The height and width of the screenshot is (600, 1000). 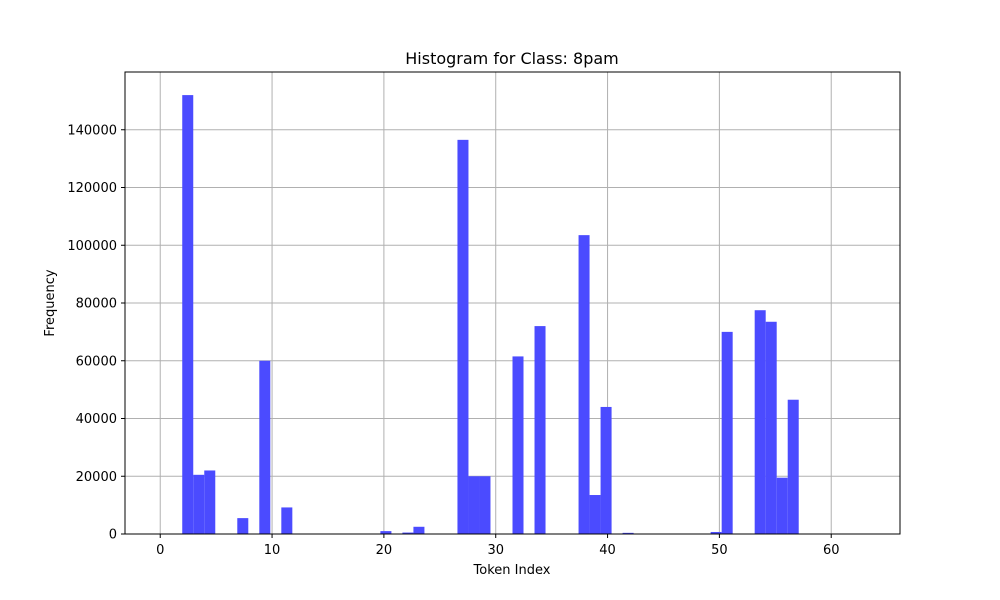 What do you see at coordinates (92, 130) in the screenshot?
I see `y-tick-label: 140000` at bounding box center [92, 130].